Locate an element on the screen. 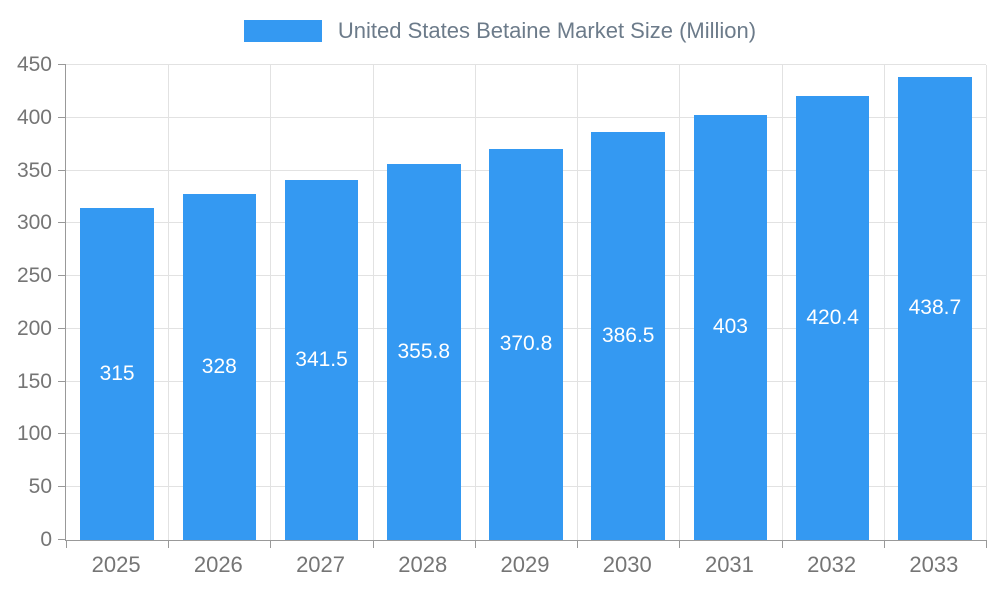 Image resolution: width=1000 pixels, height=600 pixels. x-tick-label: 2031 is located at coordinates (729, 564).